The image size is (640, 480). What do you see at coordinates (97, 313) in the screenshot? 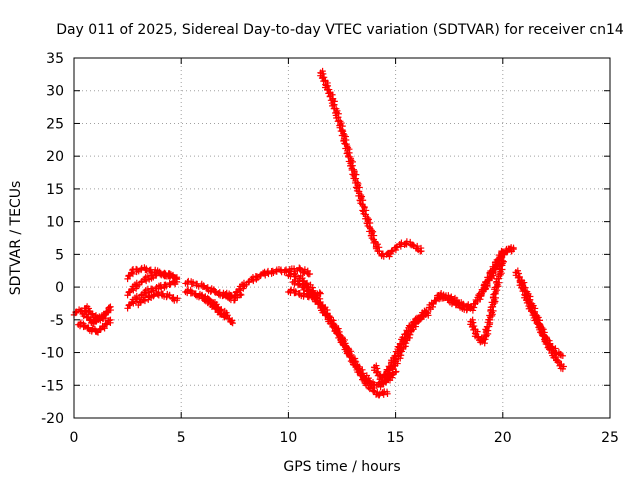
I see `series-sat-c` at bounding box center [97, 313].